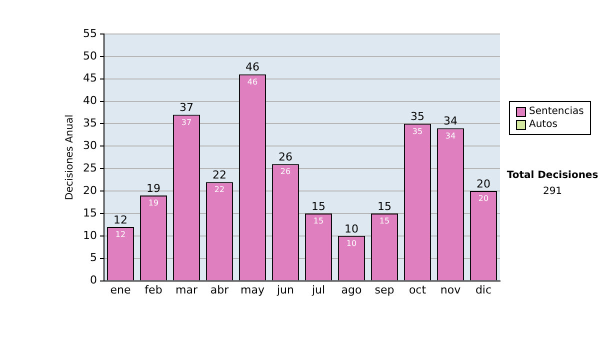  What do you see at coordinates (219, 175) in the screenshot?
I see `total-label: 22` at bounding box center [219, 175].